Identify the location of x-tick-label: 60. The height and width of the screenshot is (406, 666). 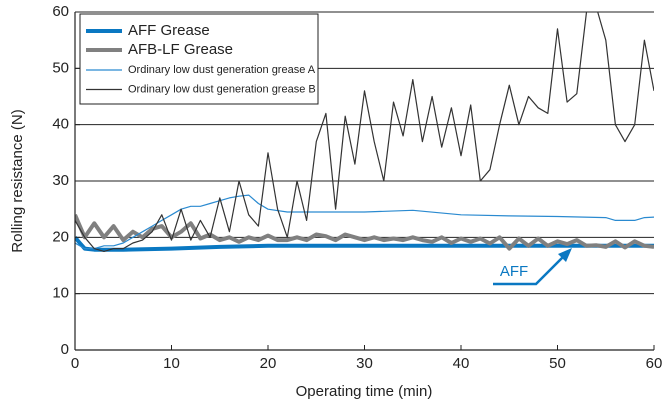
(654, 363).